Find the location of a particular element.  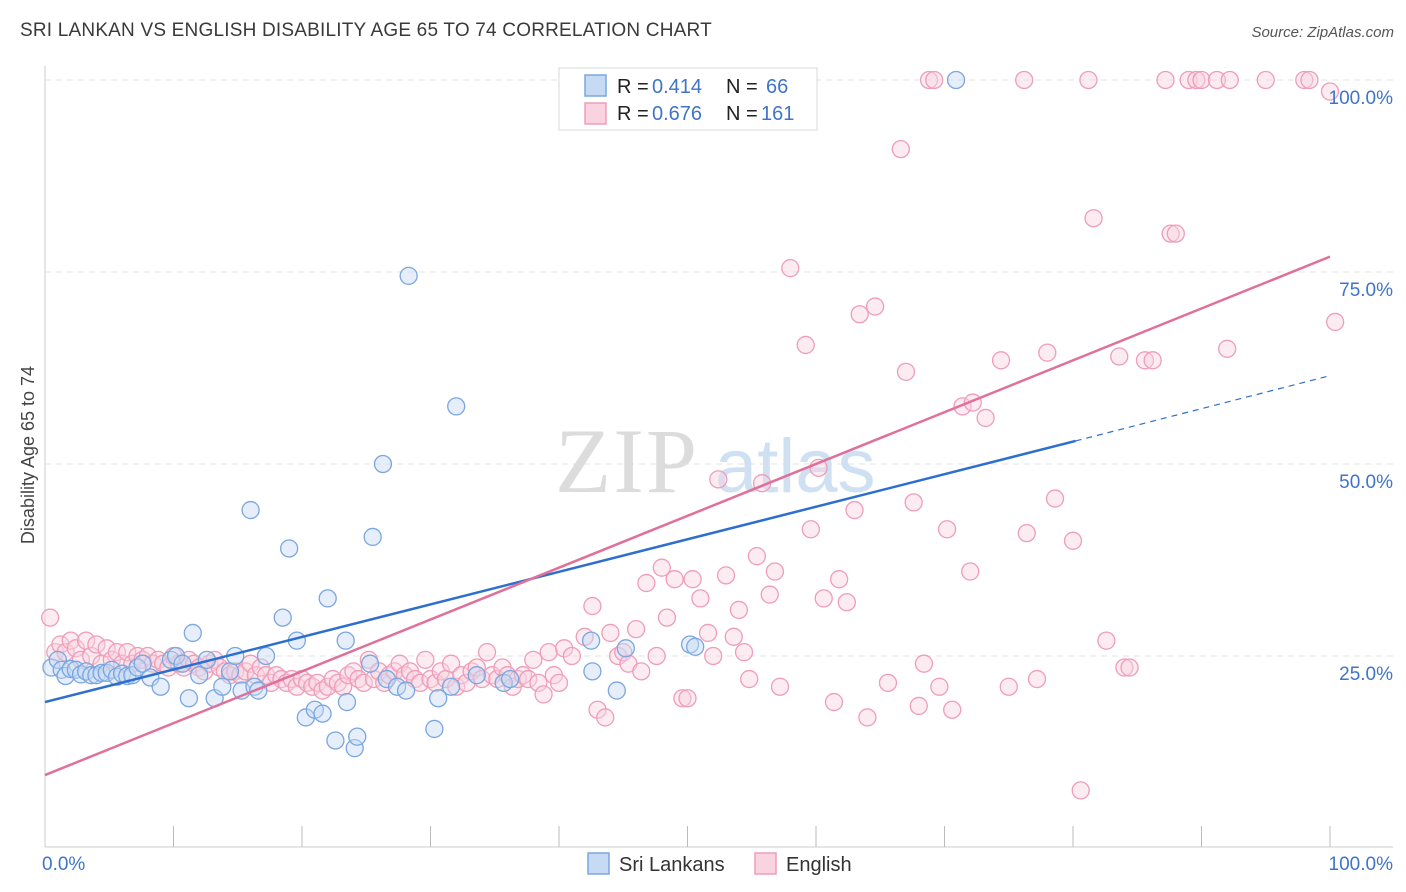

x-tick-label: 0.0% is located at coordinates (63, 864).